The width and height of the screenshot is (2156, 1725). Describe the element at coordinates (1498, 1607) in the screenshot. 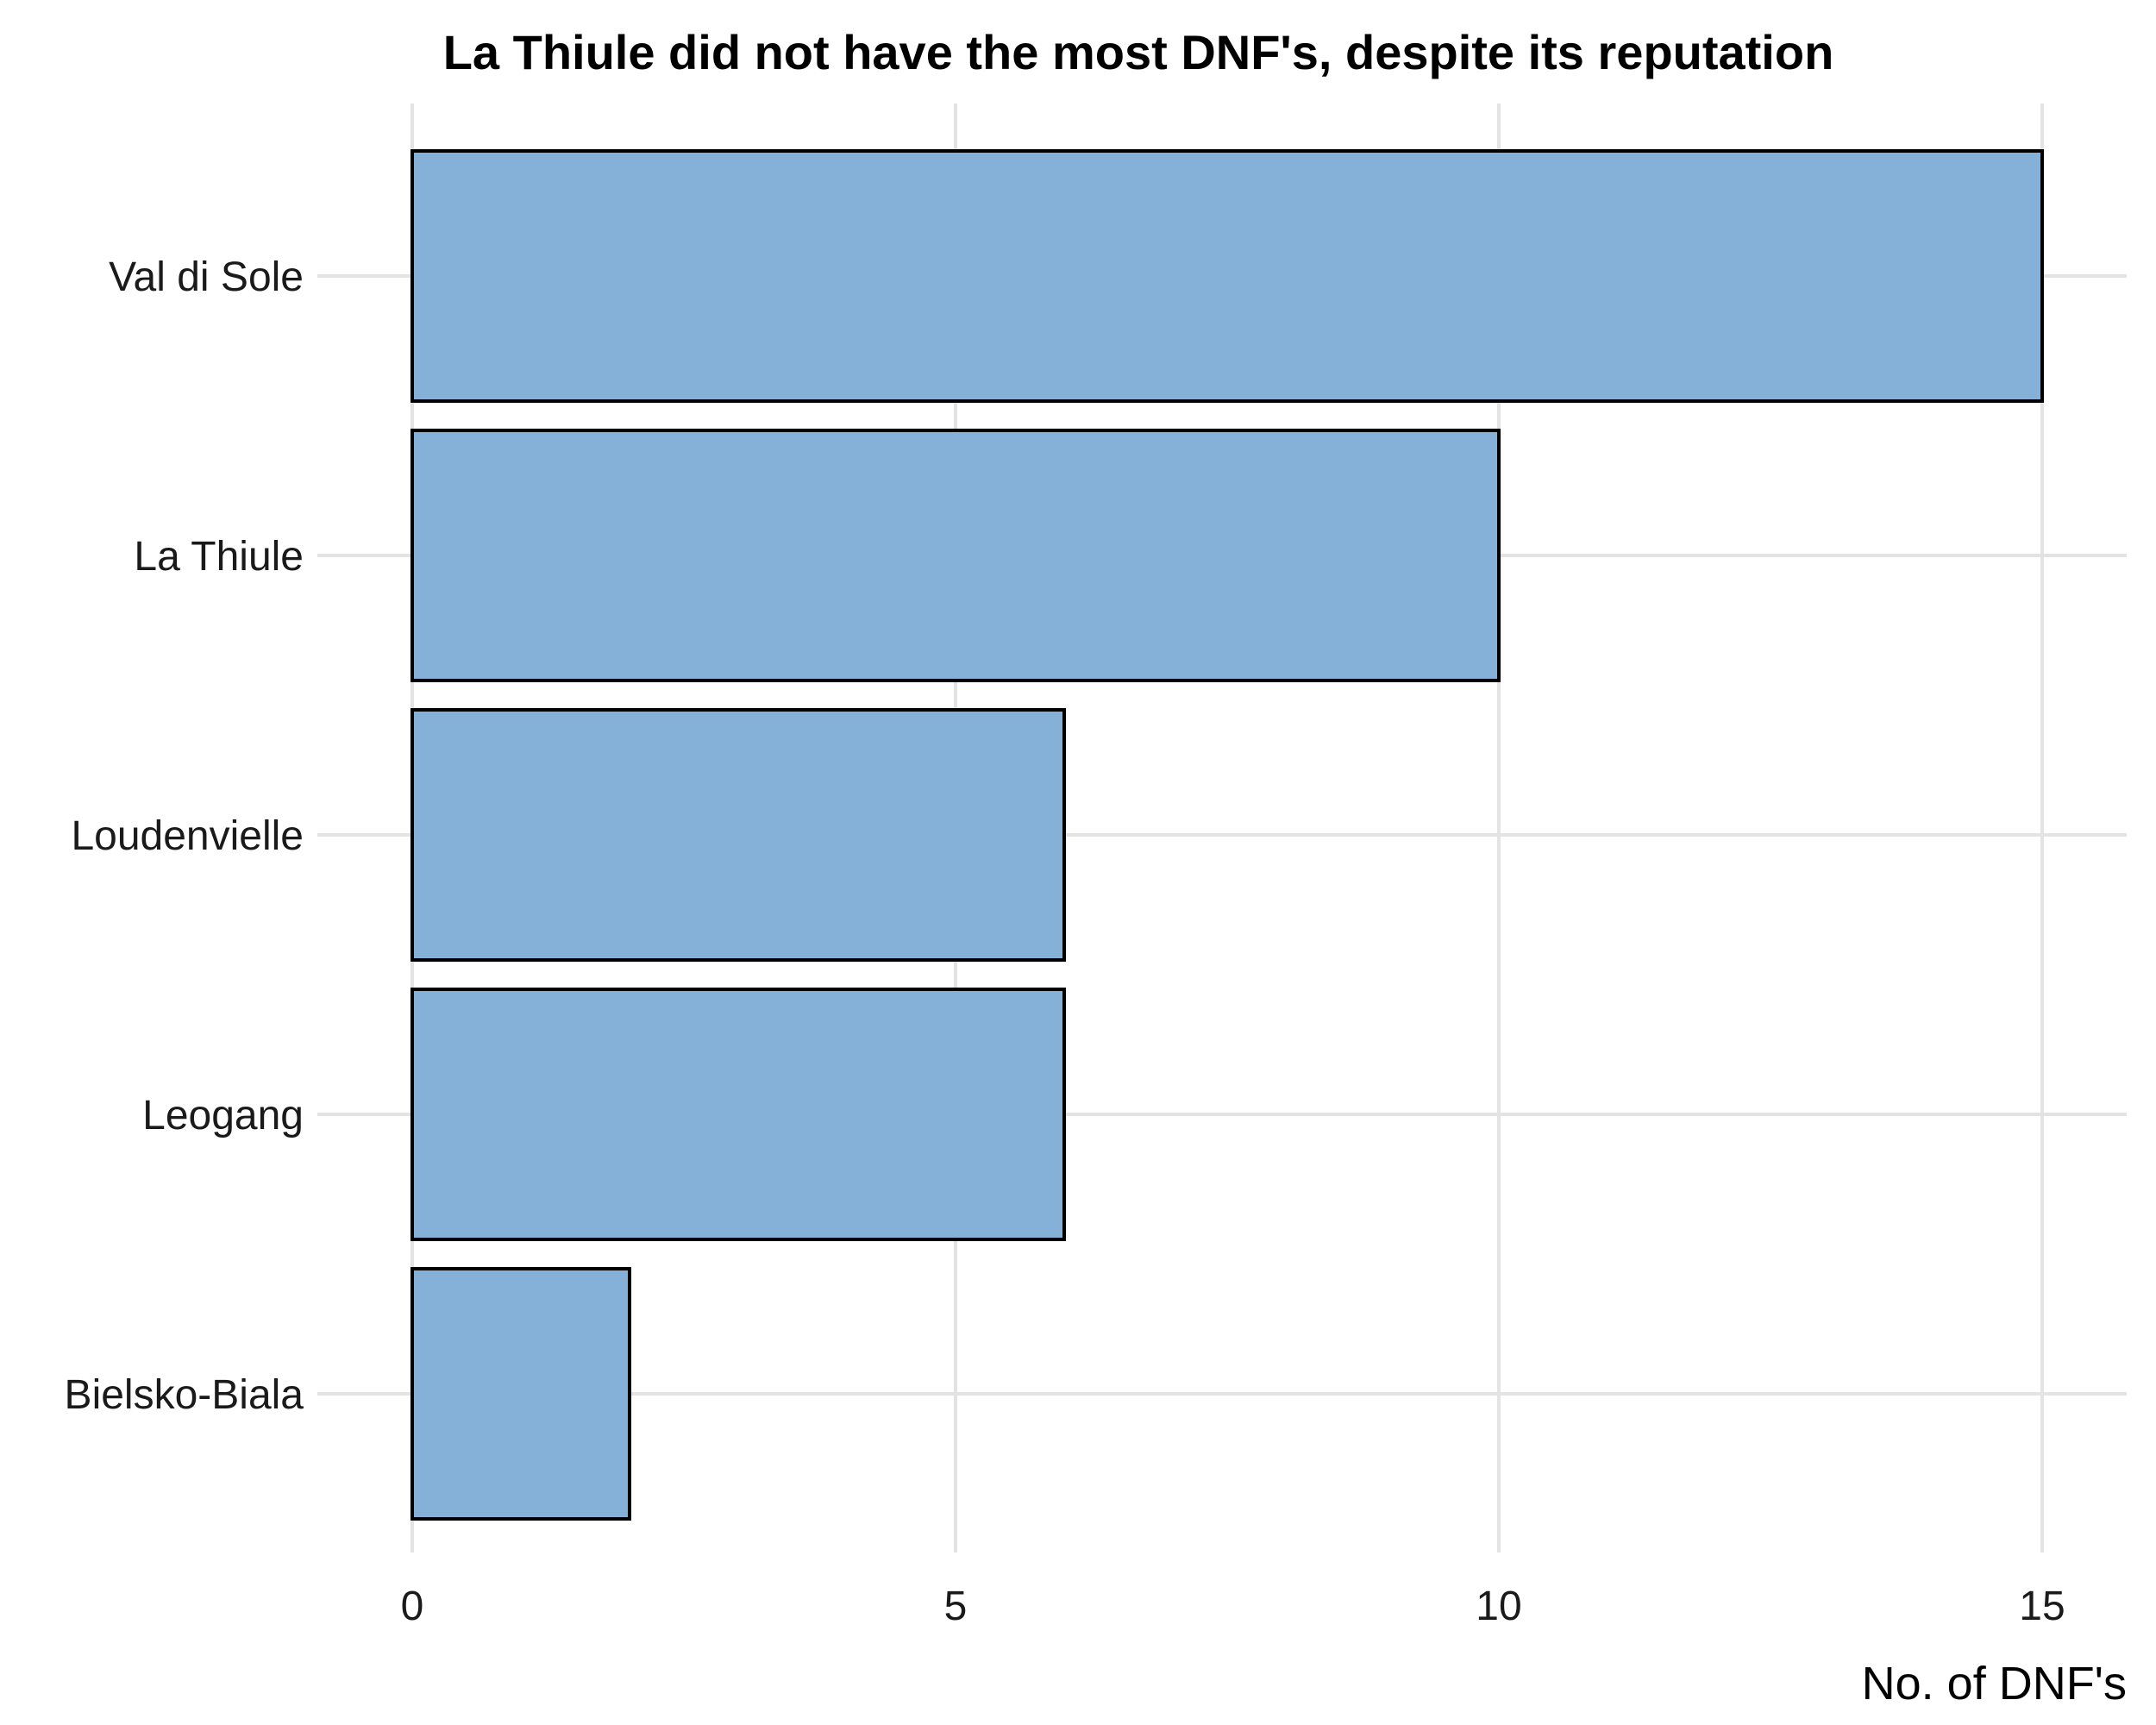

I see `x-tick-label: 10` at that location.